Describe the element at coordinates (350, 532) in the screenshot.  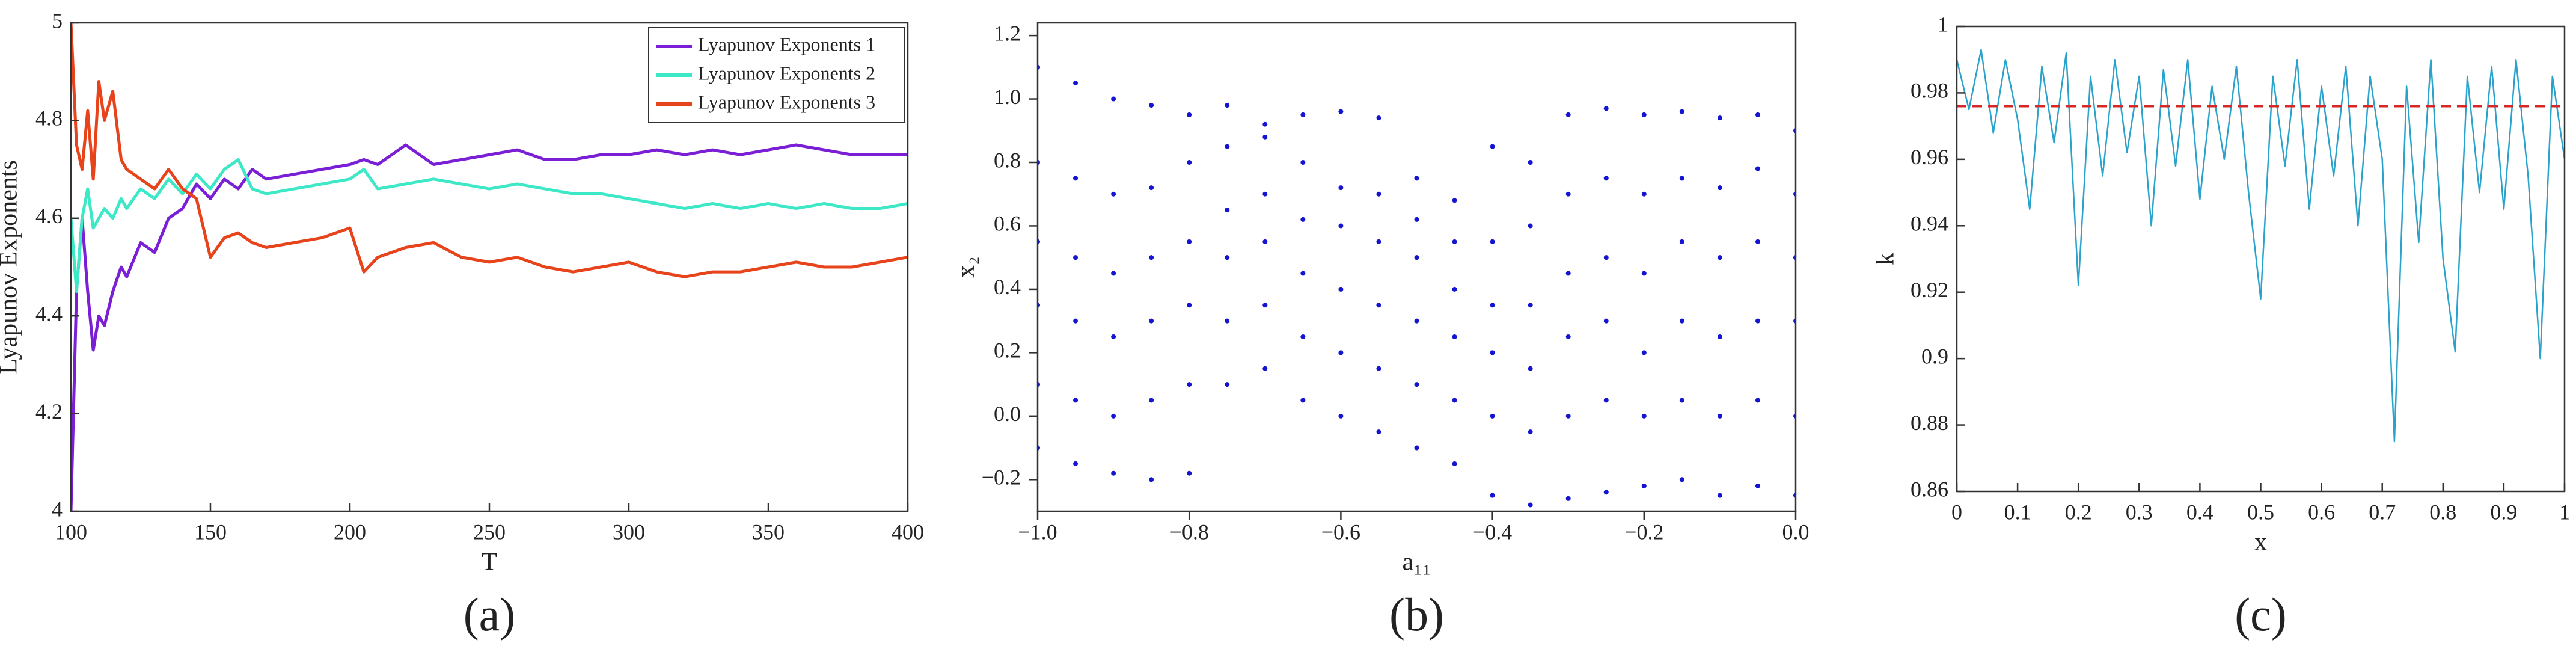
I see `x-tick-label: 200` at that location.